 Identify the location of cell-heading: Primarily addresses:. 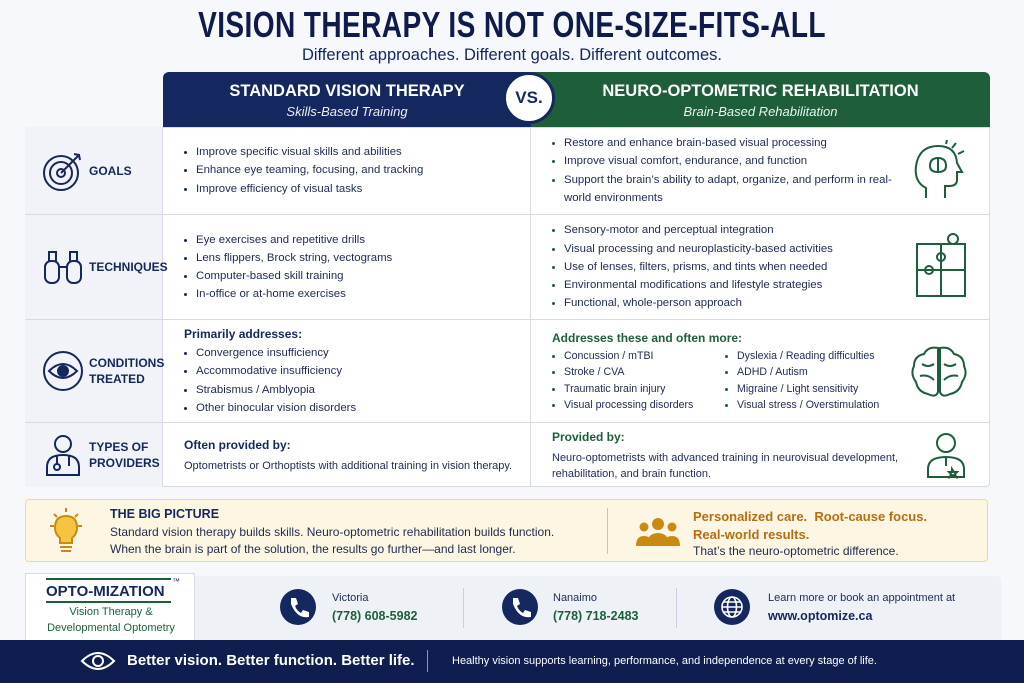
(243, 333).